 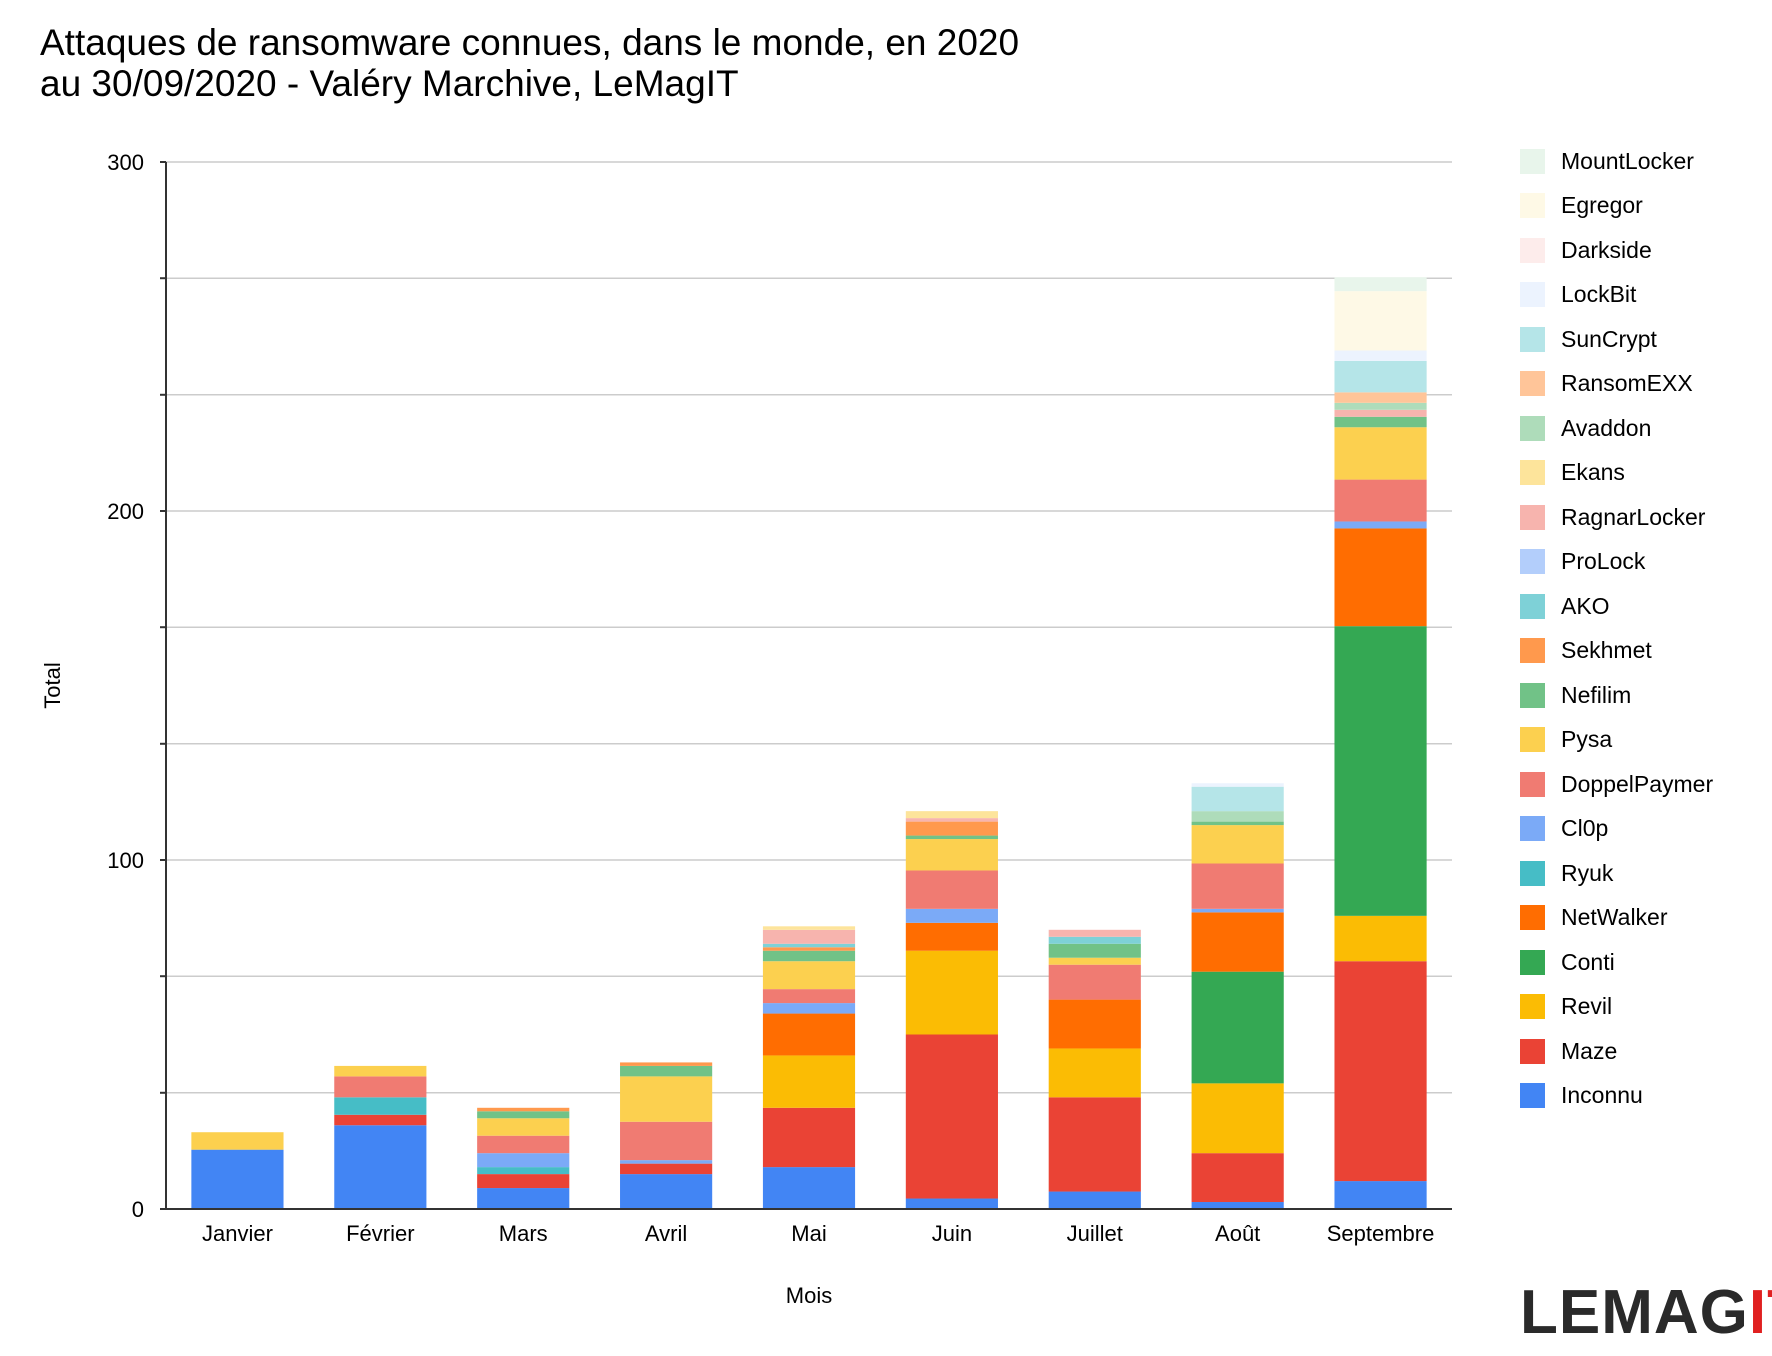 What do you see at coordinates (1581, 206) in the screenshot?
I see `legend-item-egregor: Egregor` at bounding box center [1581, 206].